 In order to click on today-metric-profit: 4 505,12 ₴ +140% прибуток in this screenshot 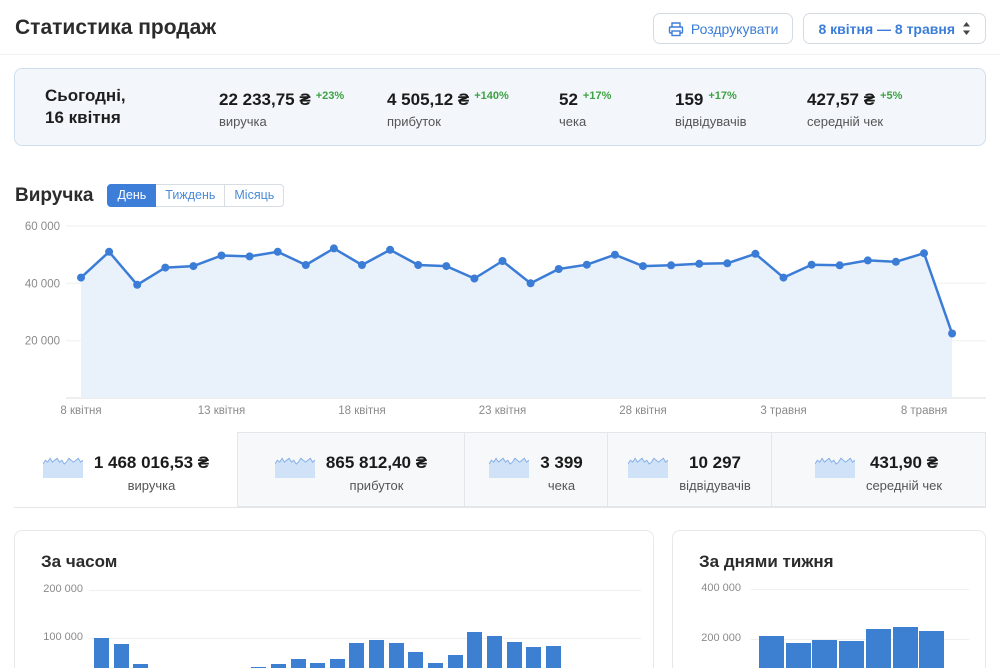, I will do `click(448, 109)`.